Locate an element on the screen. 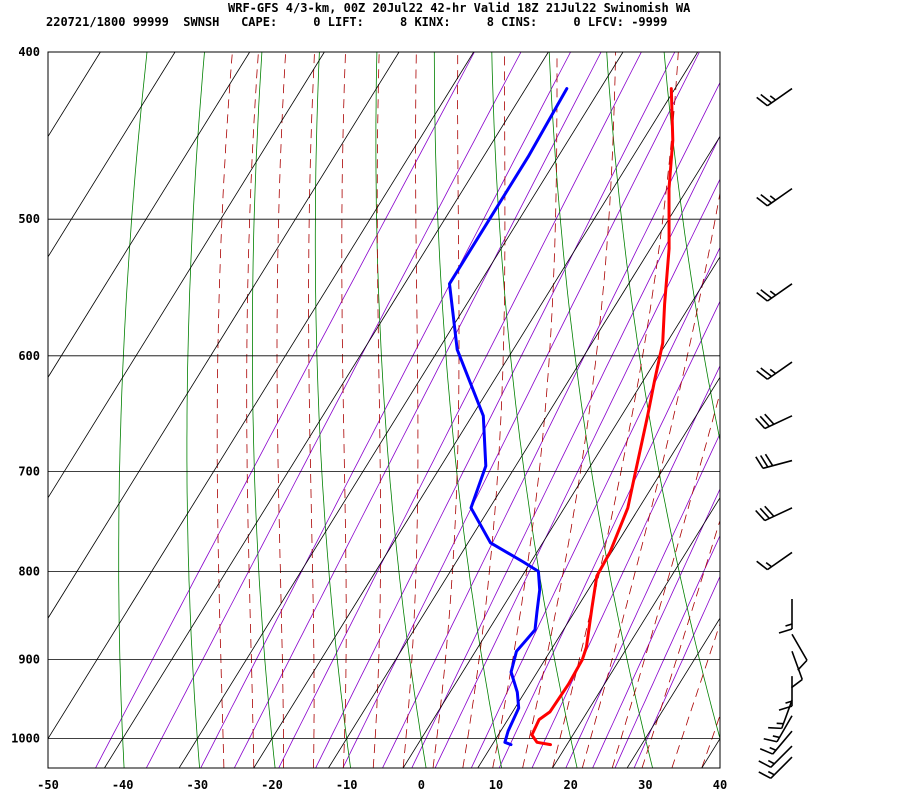 This screenshot has width=900, height=800. x-tick-label: -10 is located at coordinates (347, 785).